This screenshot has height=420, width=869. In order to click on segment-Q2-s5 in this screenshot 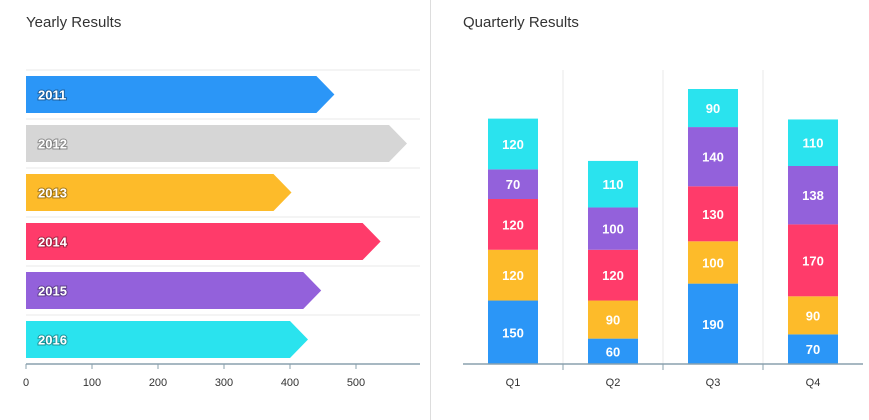, I will do `click(613, 184)`.